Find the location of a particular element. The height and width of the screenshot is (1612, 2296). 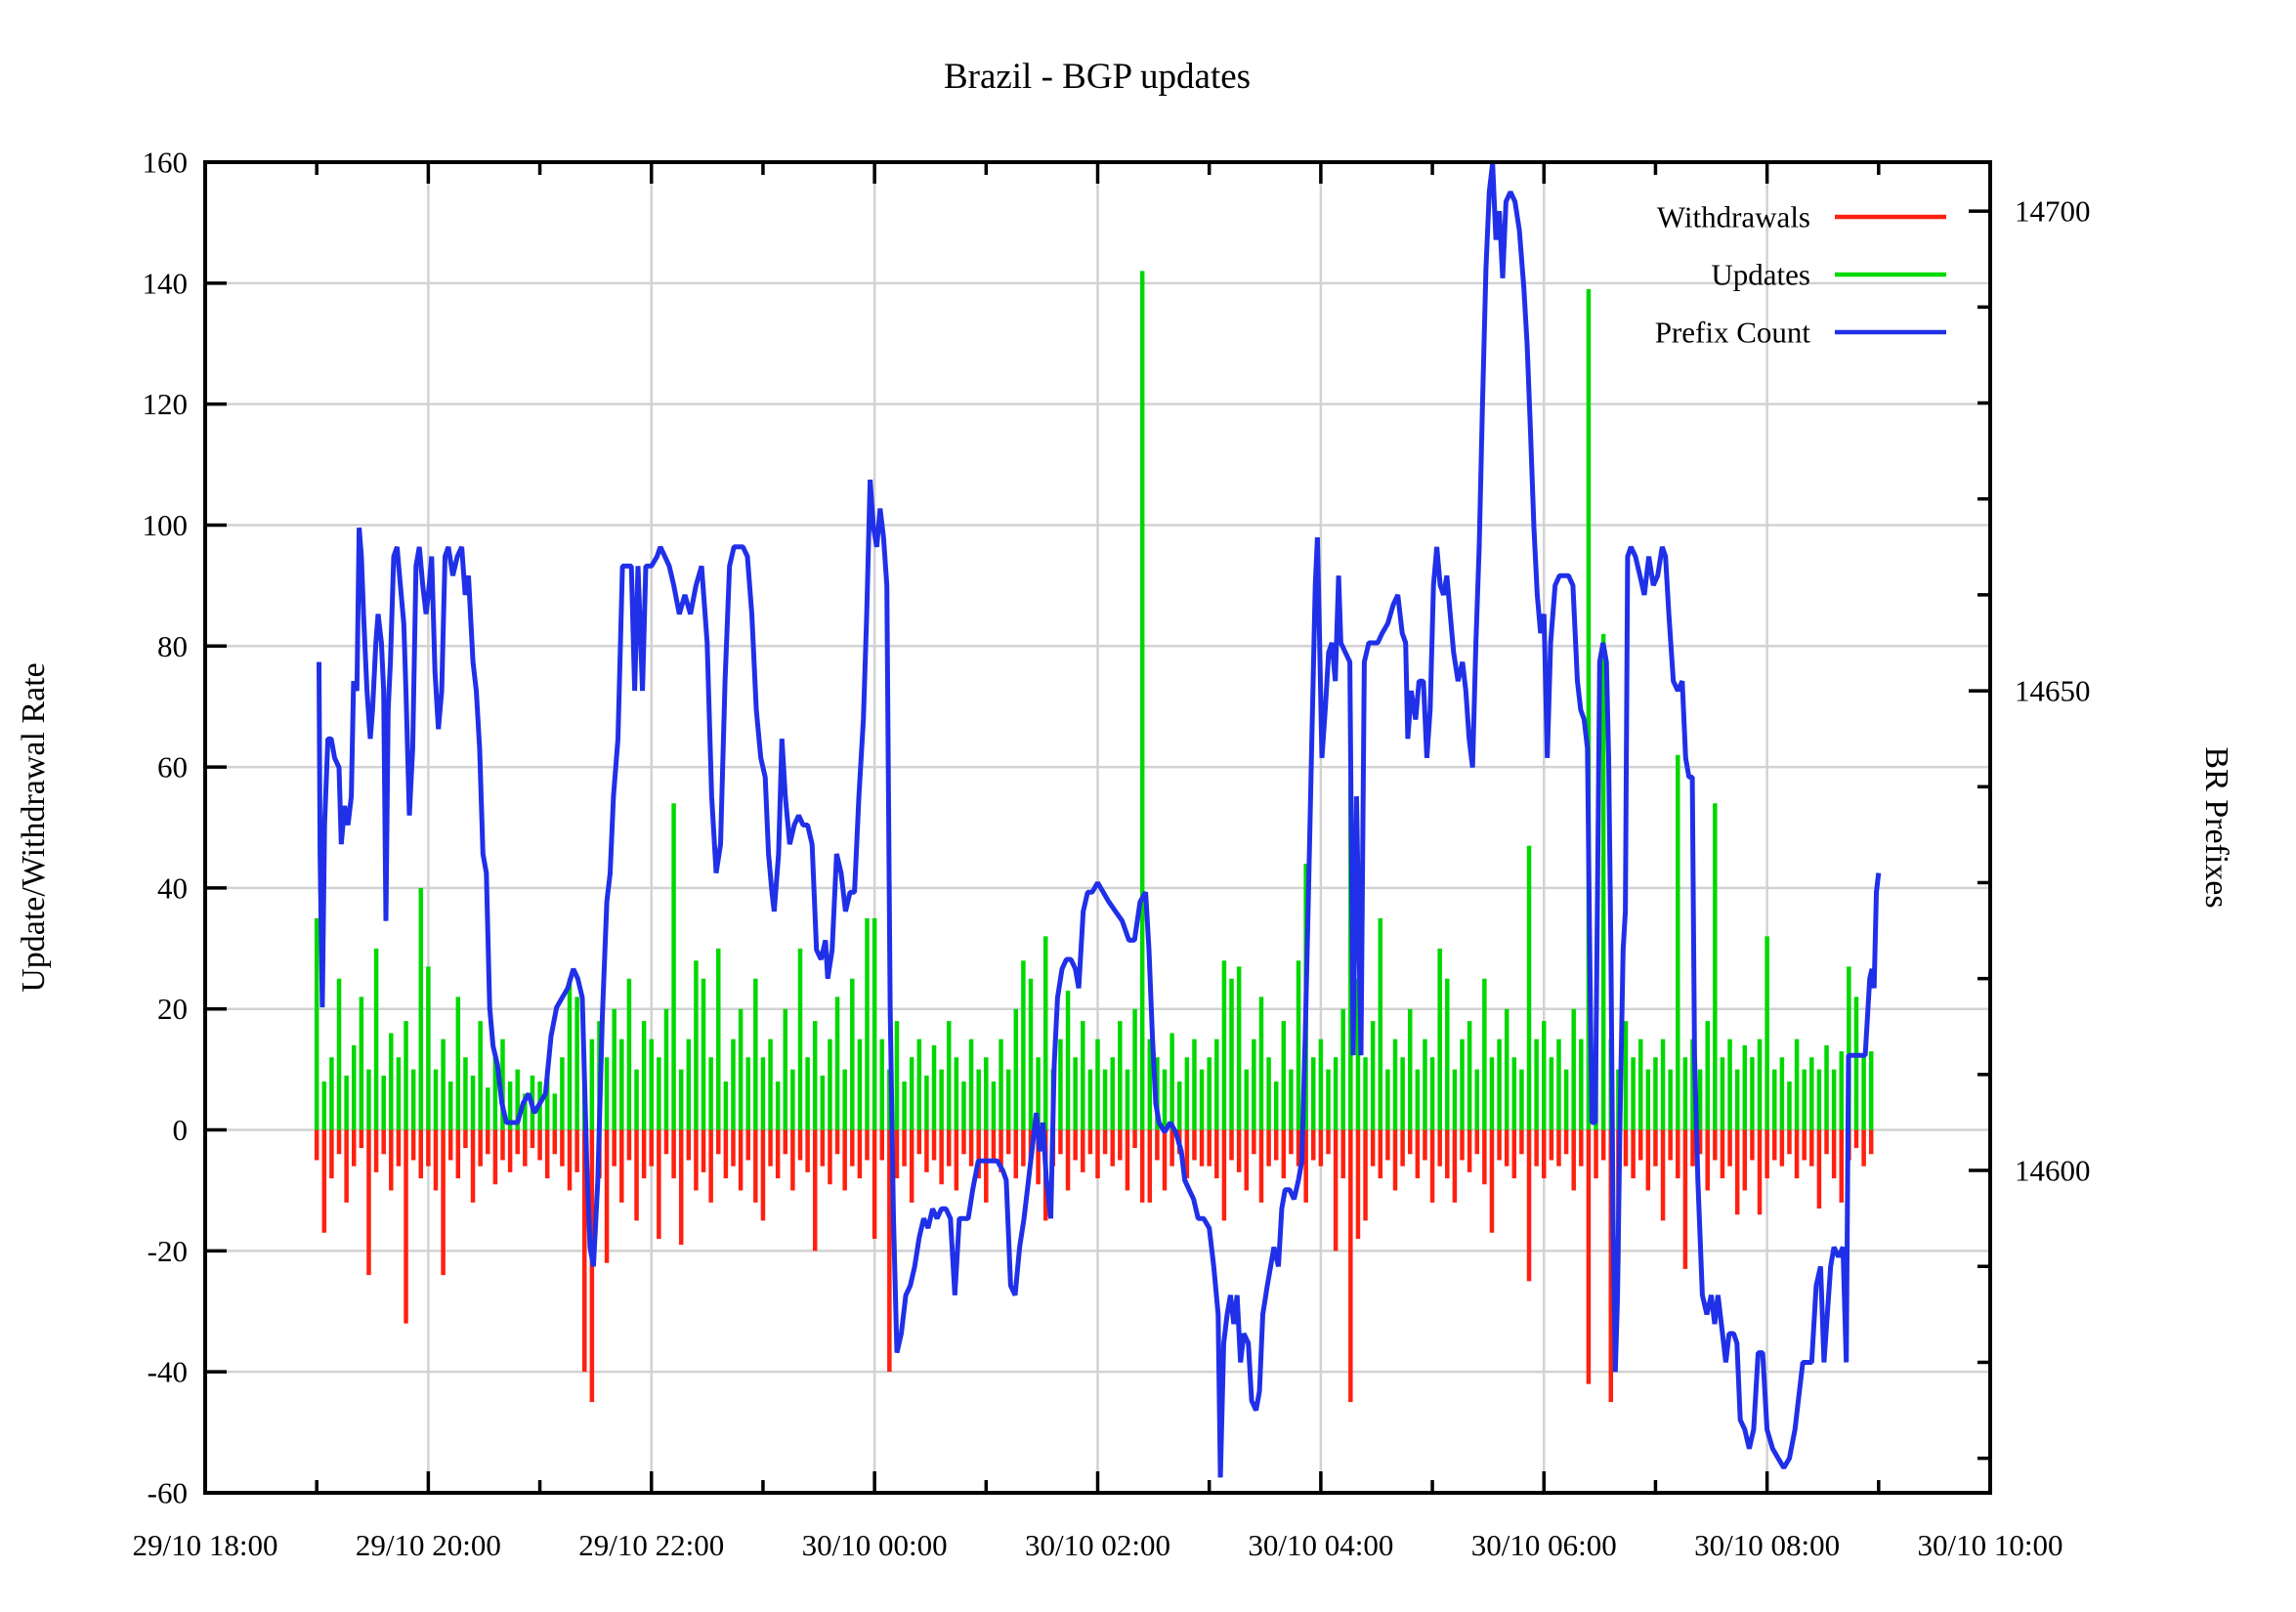

x-tick-label: 29/10 22:00 is located at coordinates (651, 1545).